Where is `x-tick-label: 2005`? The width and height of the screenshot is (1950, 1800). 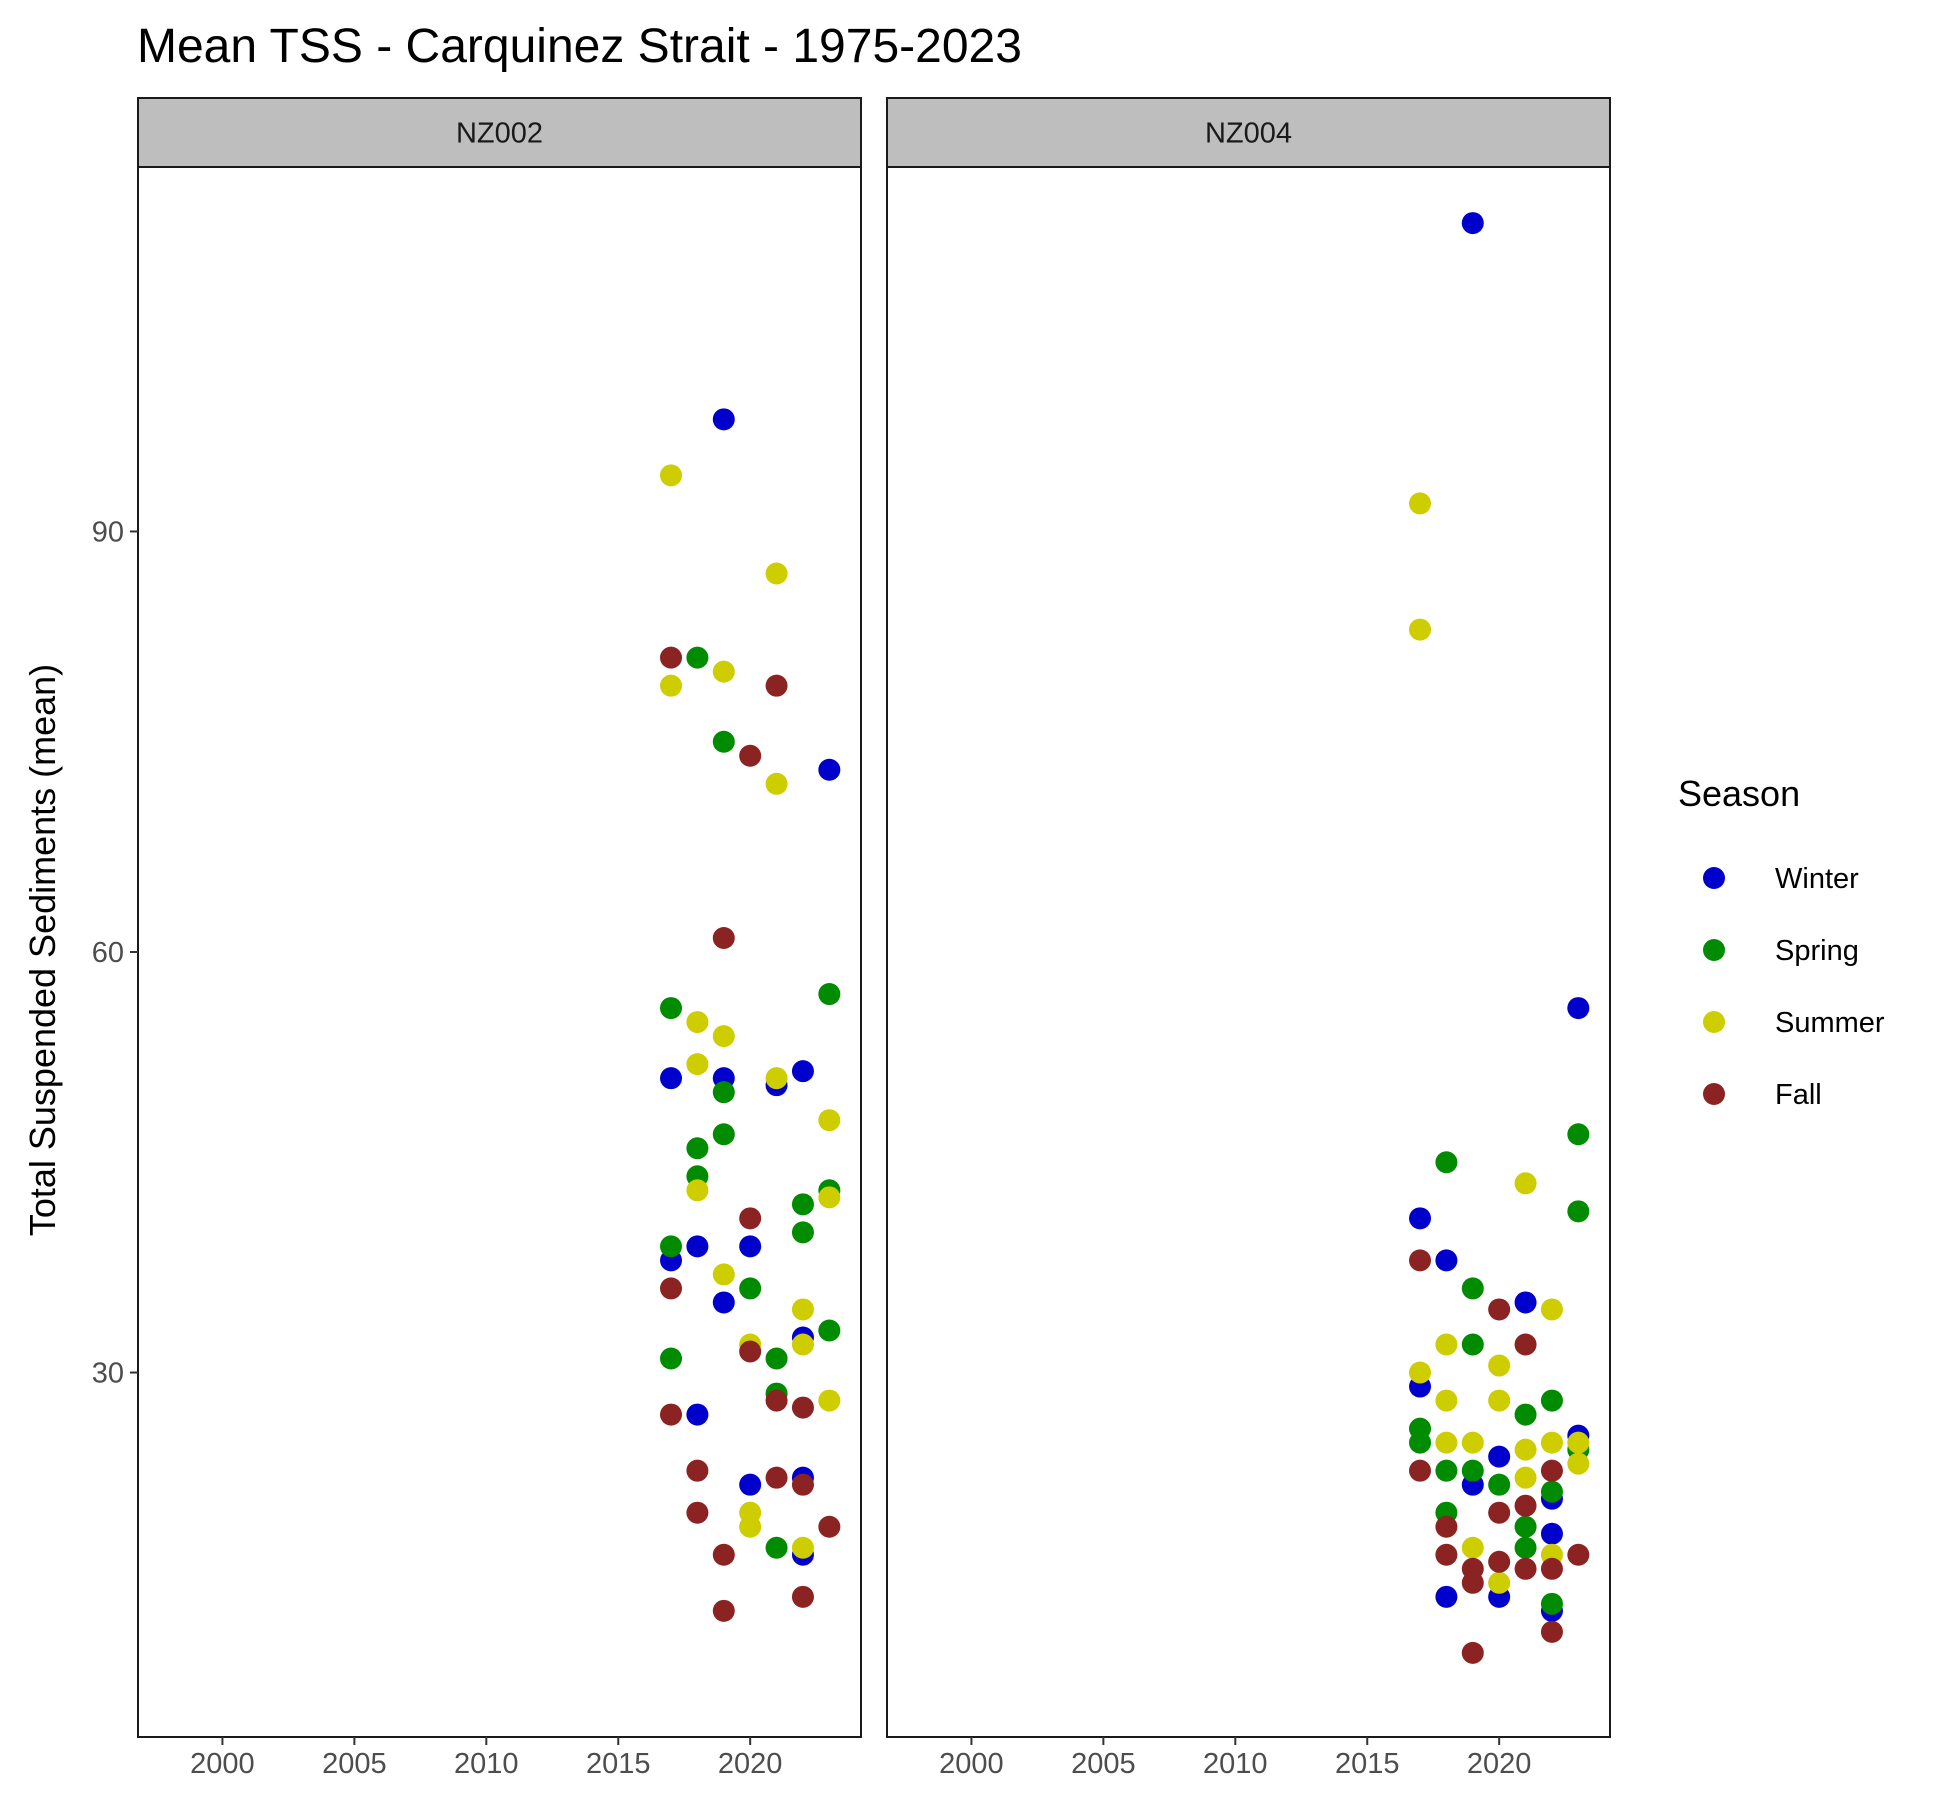 x-tick-label: 2005 is located at coordinates (1103, 1764).